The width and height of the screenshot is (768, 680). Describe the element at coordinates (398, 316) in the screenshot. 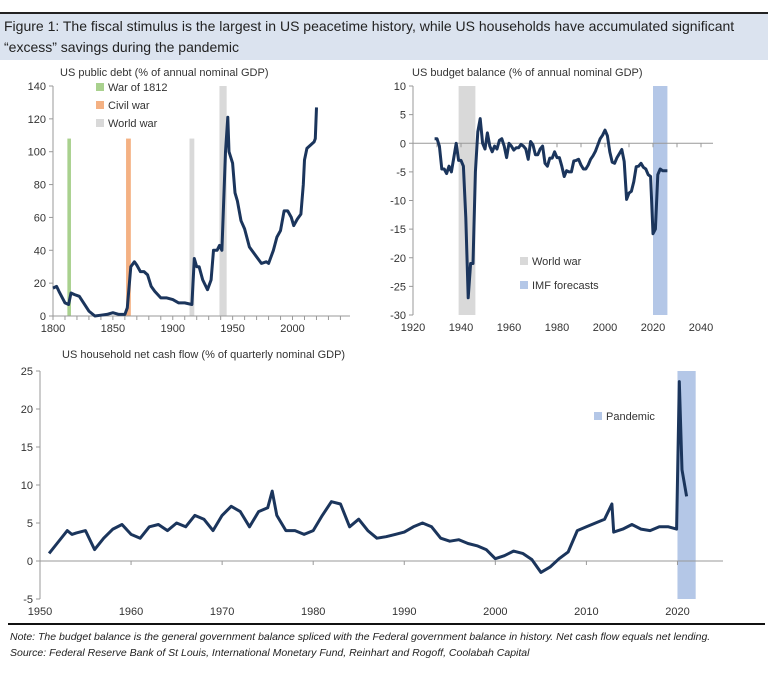

I see `y-tick-label: -30` at that location.